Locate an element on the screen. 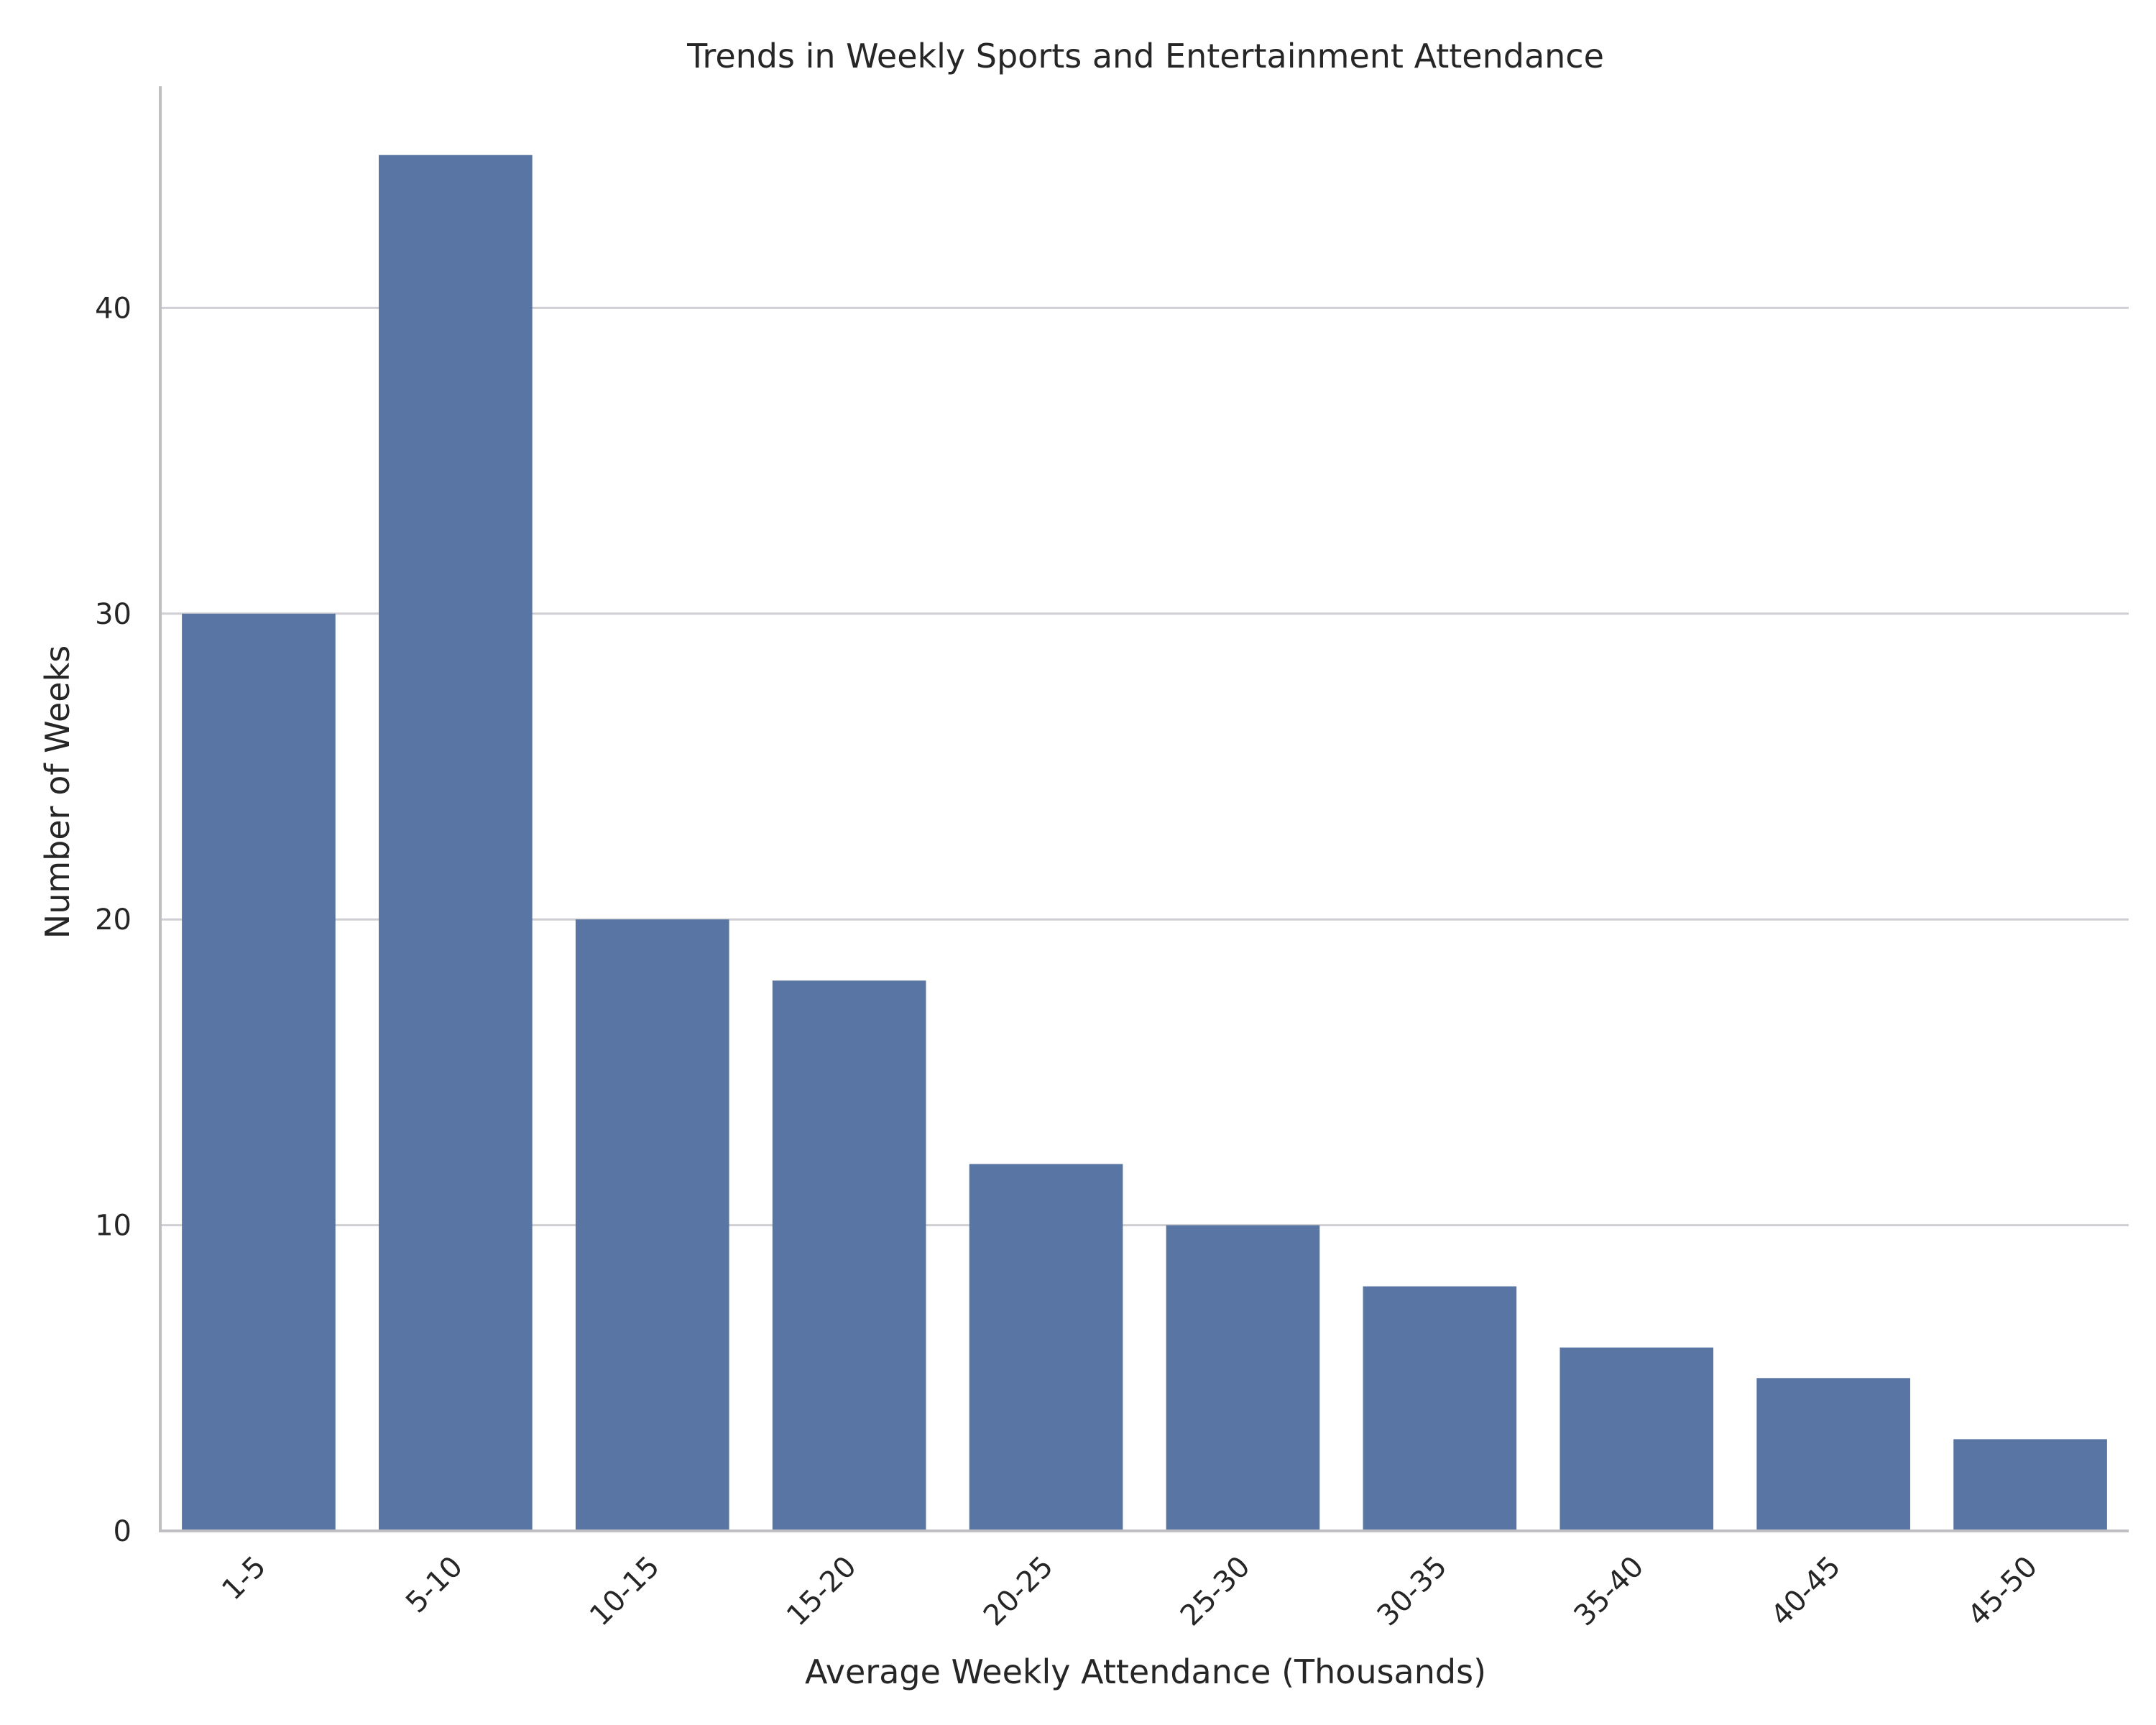  x-tick-label: 45-50 is located at coordinates (2003, 1591).